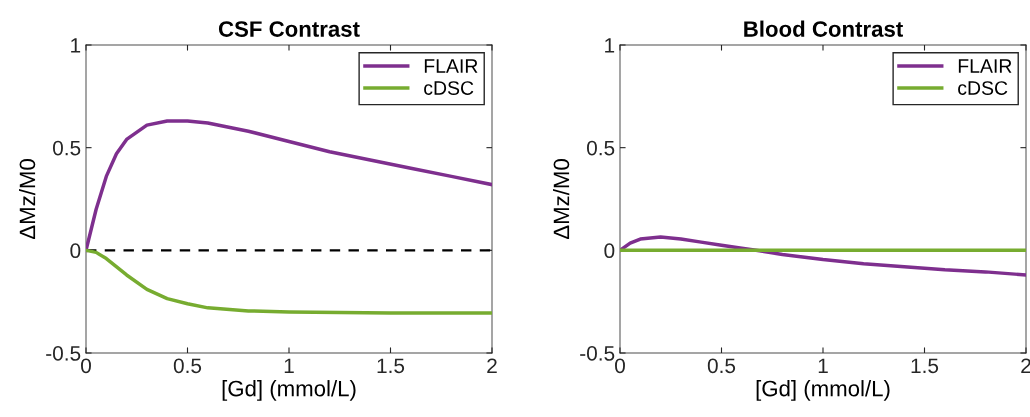  I want to click on chart-title: CSF Contrast, so click(289, 29).